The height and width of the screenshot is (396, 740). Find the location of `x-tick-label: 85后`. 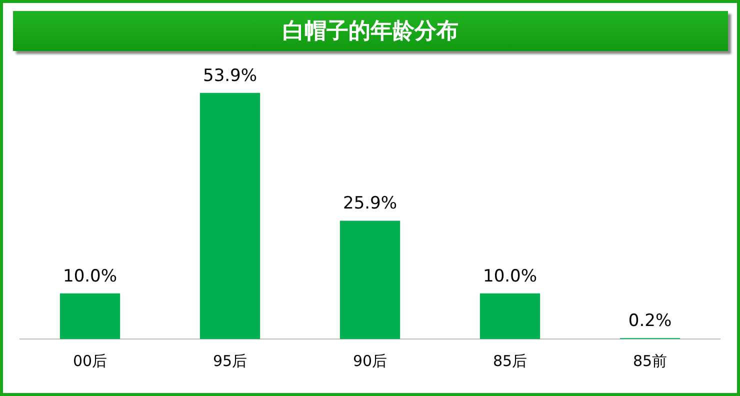

x-tick-label: 85后 is located at coordinates (510, 361).